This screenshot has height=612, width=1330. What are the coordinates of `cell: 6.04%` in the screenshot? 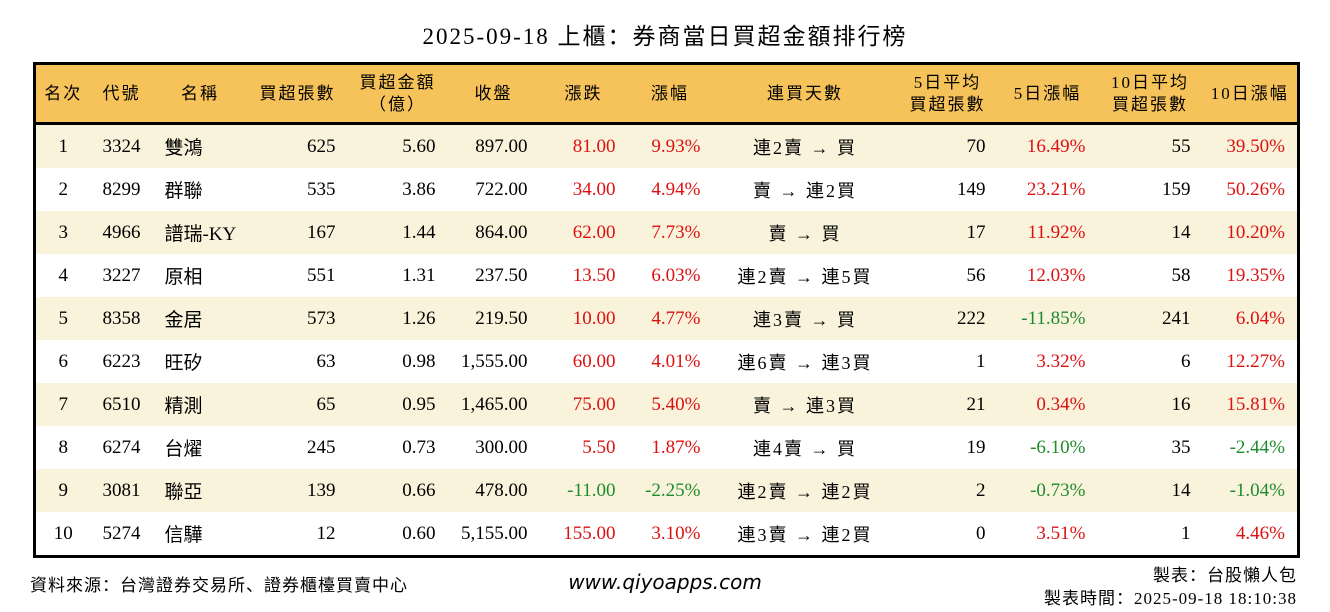 It's located at (1260, 318).